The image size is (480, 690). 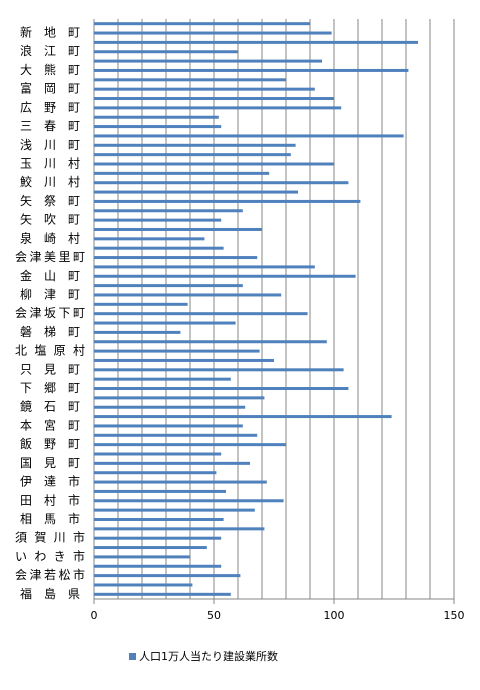 I want to click on y-tick-label: 広野町, so click(x=50, y=107).